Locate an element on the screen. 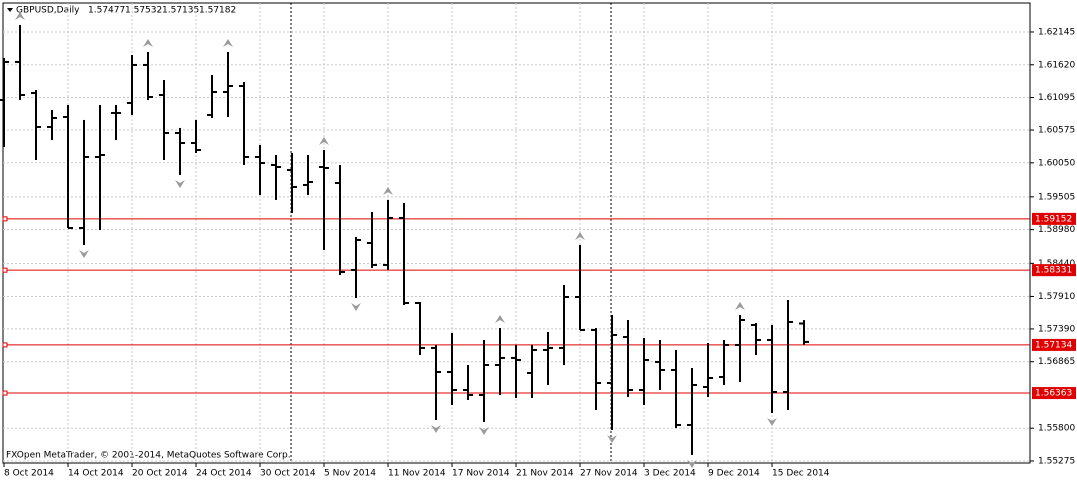  ohlc-close: 1.57182 is located at coordinates (217, 11).